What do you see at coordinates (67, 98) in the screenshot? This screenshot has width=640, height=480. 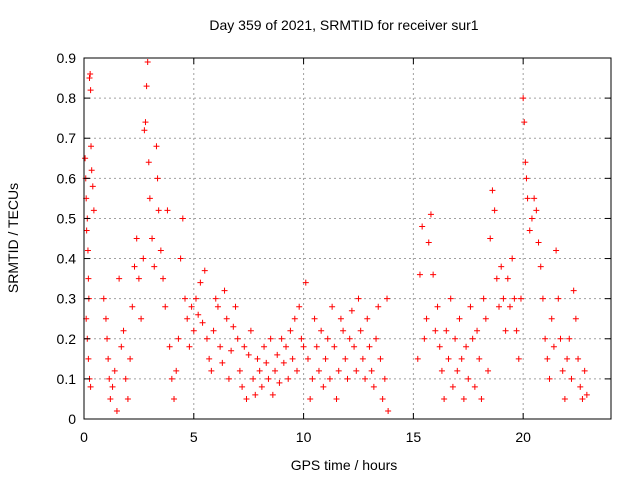 I see `y-tick-label: 0.8` at bounding box center [67, 98].